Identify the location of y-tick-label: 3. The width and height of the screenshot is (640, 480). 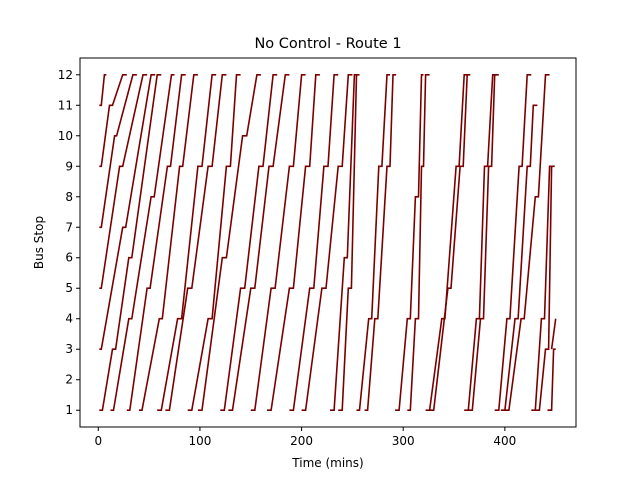
(69, 349).